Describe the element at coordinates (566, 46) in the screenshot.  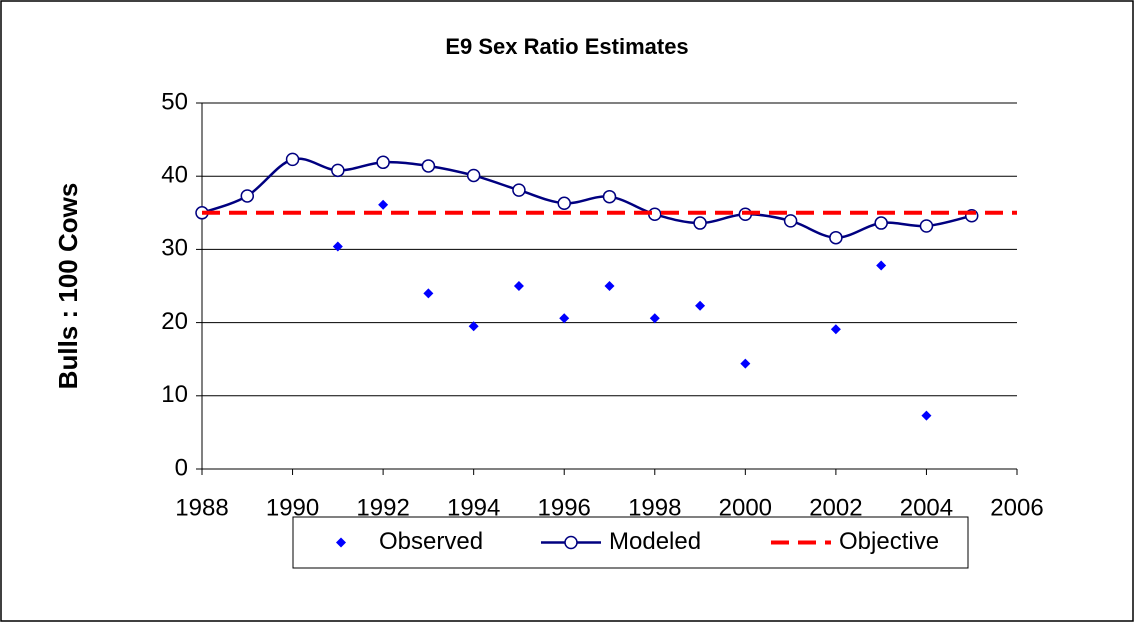
I see `chart-title: E9 Sex Ratio Estimates` at that location.